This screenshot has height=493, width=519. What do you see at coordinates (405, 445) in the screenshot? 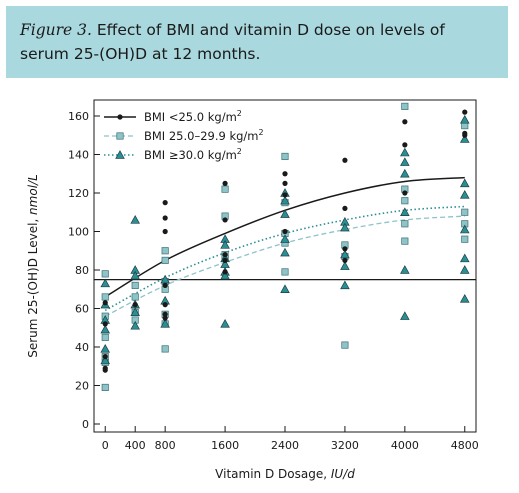
I see `x-tick-label: 4000` at bounding box center [405, 445].